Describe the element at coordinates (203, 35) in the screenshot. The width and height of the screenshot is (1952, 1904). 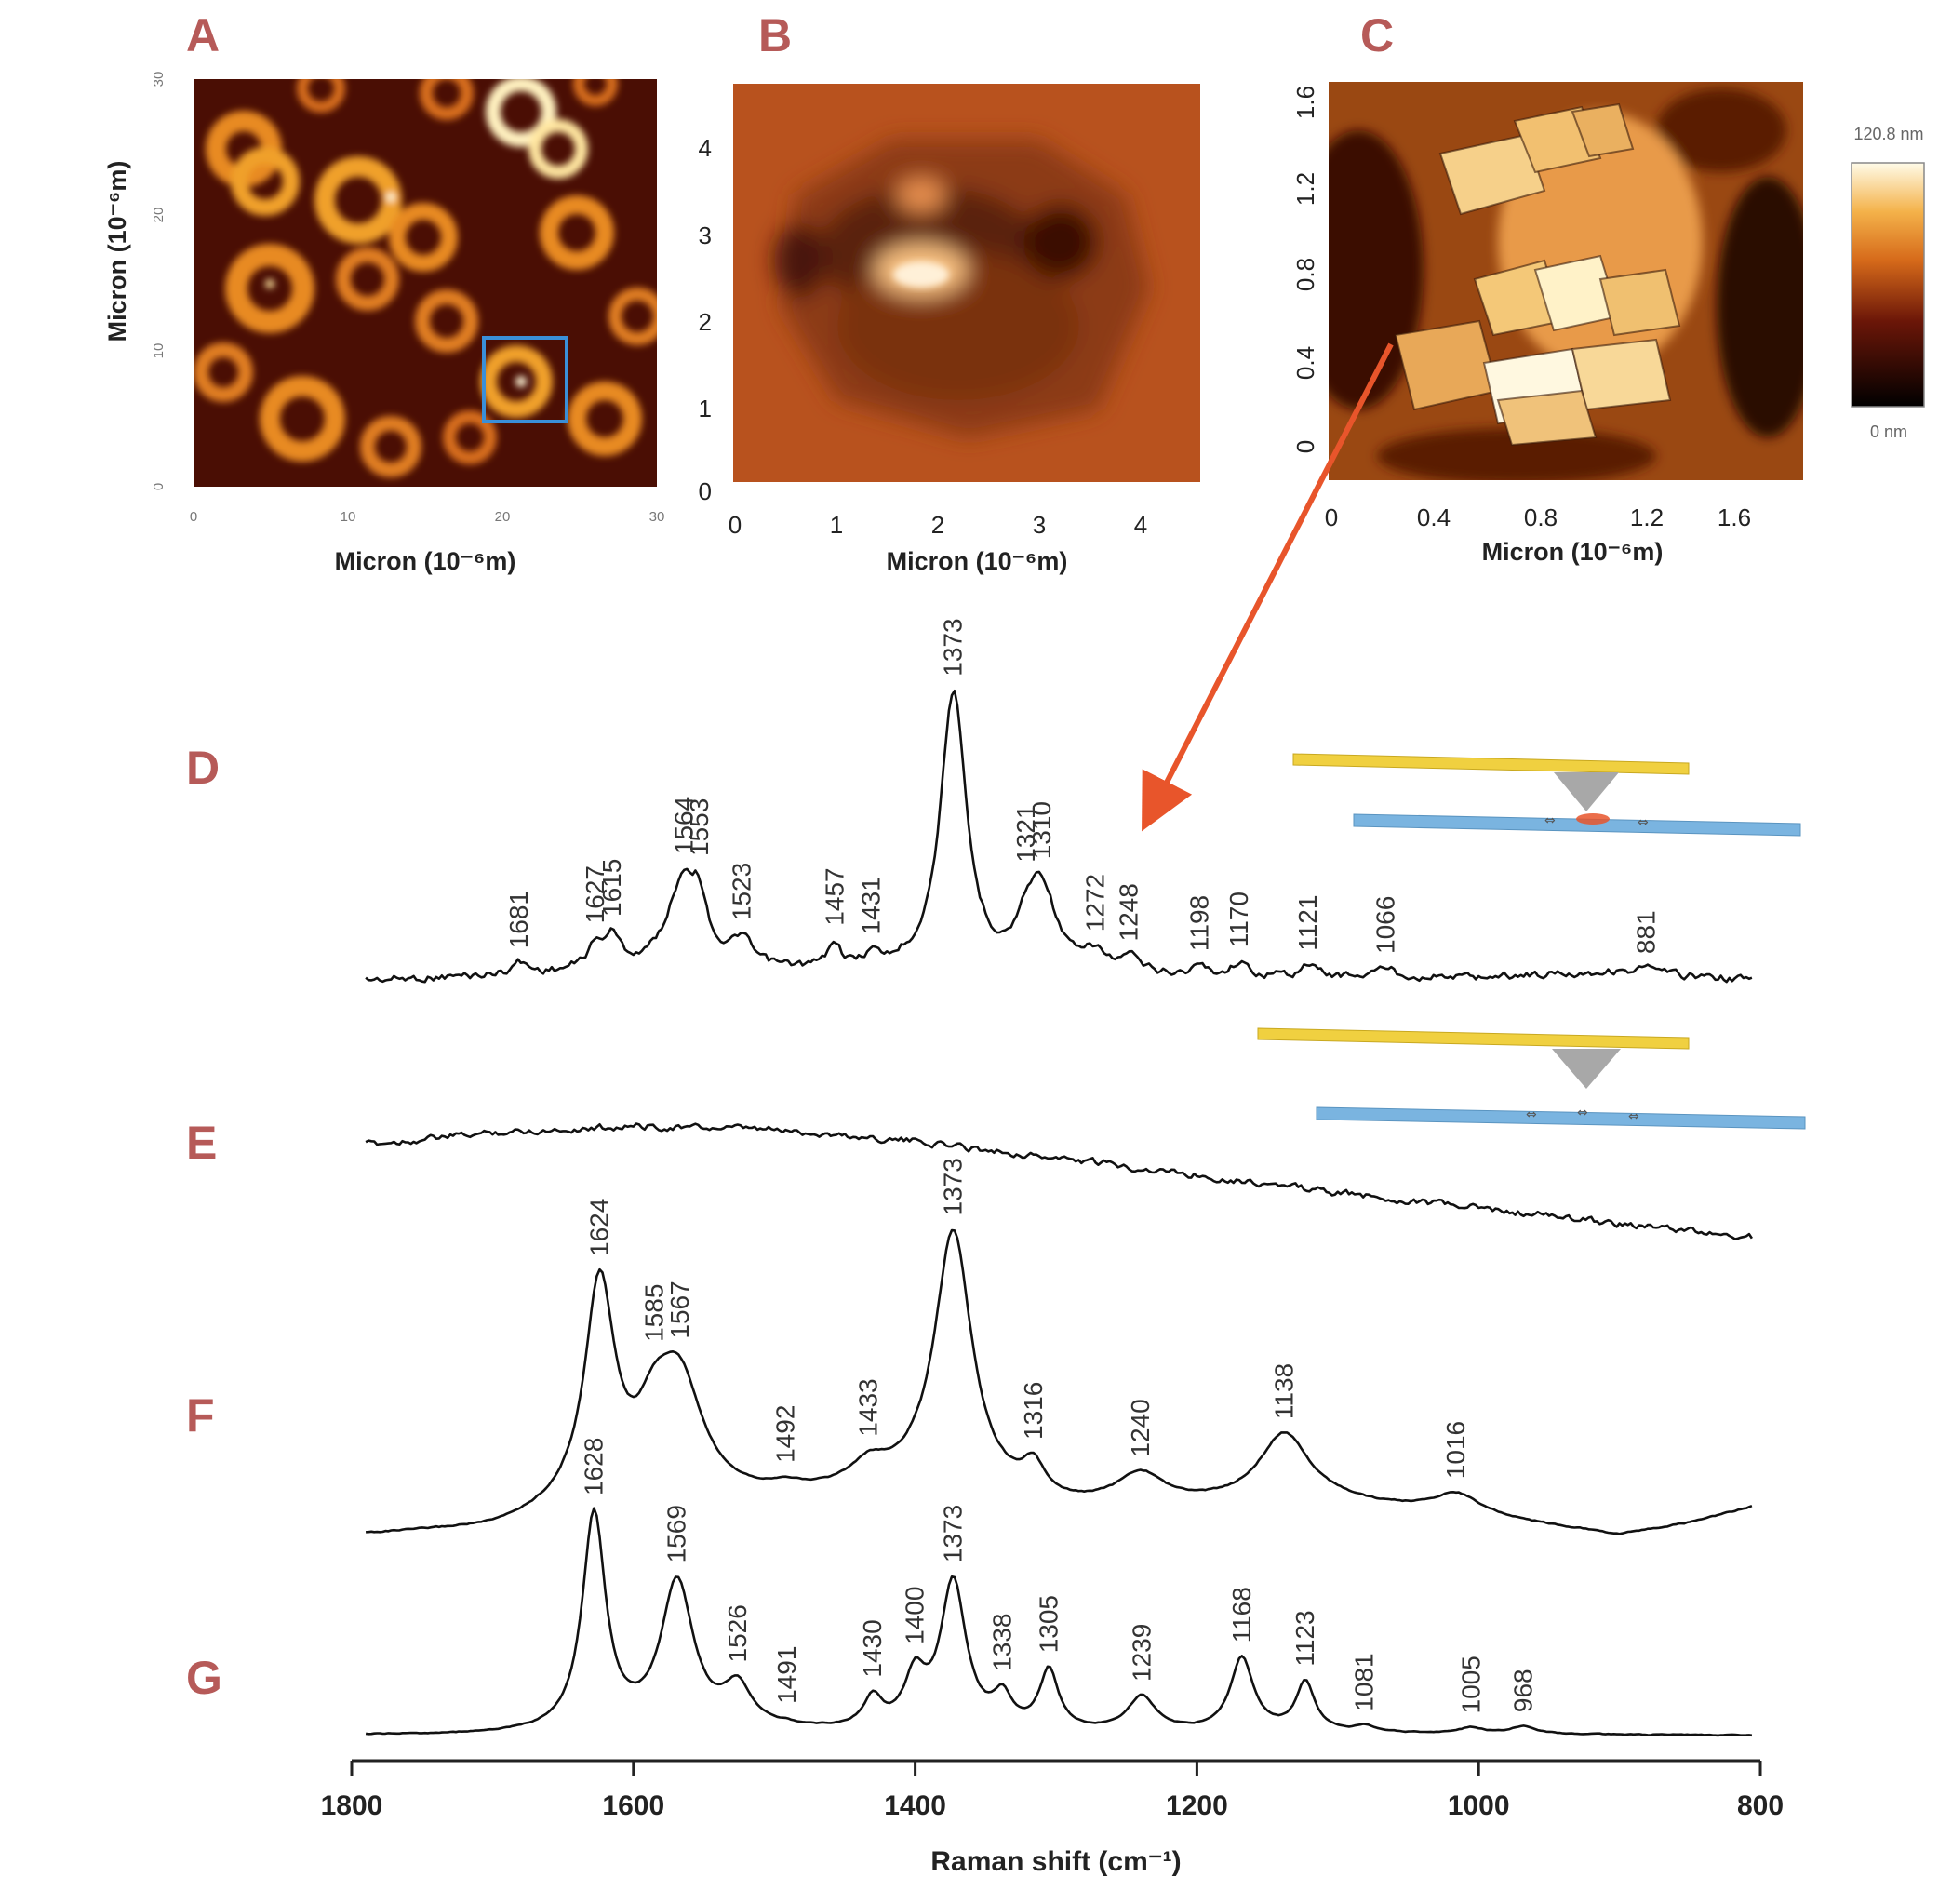
I see `panel-a-letter: A` at that location.